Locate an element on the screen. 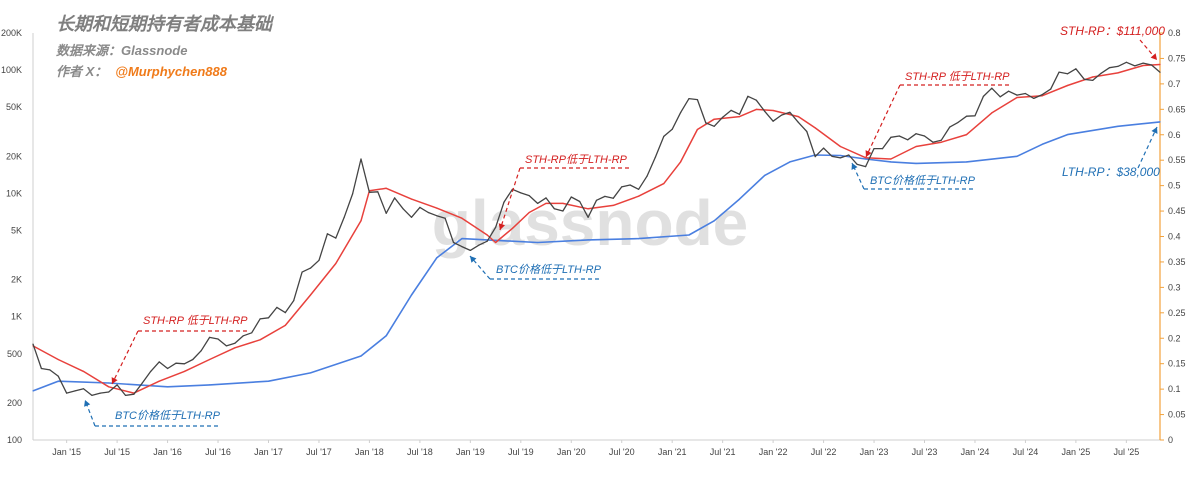 The image size is (1200, 487). y-right-tick-label: 0.55 is located at coordinates (1177, 160).